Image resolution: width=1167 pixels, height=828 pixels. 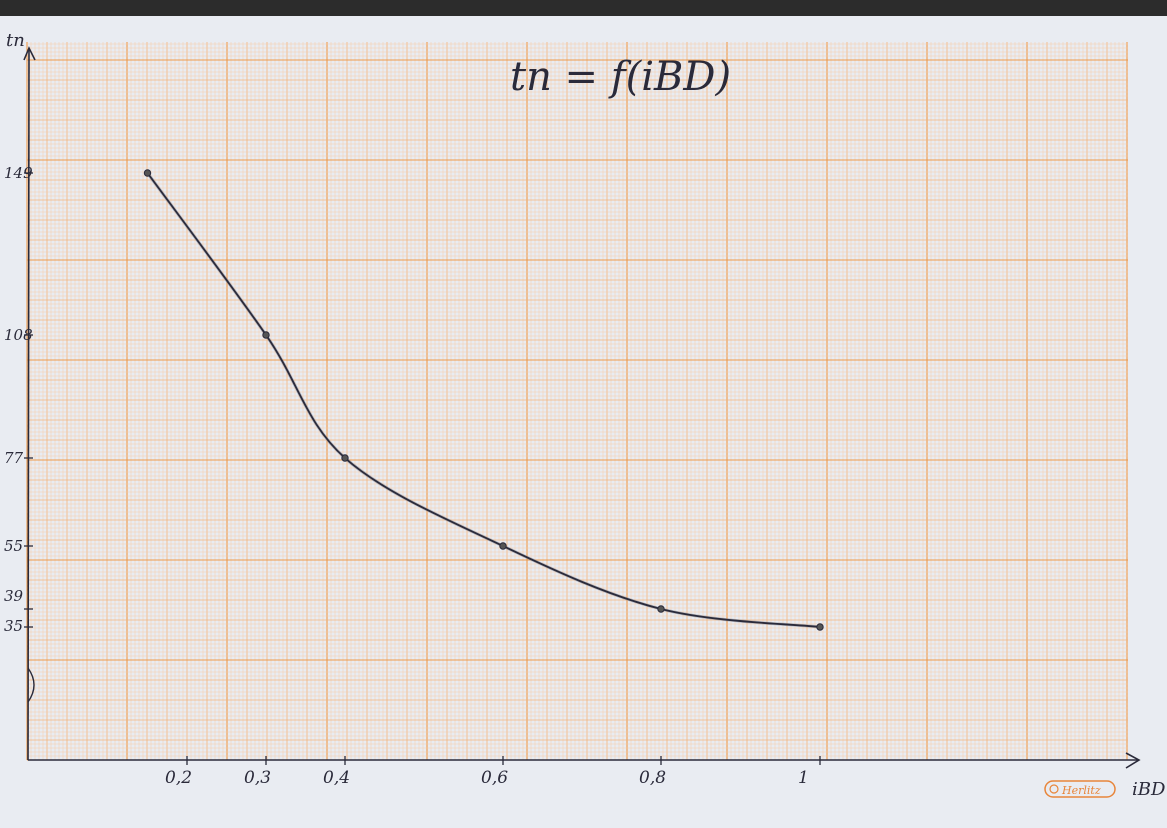 What do you see at coordinates (18, 173) in the screenshot?
I see `y-tick-label: 149` at bounding box center [18, 173].